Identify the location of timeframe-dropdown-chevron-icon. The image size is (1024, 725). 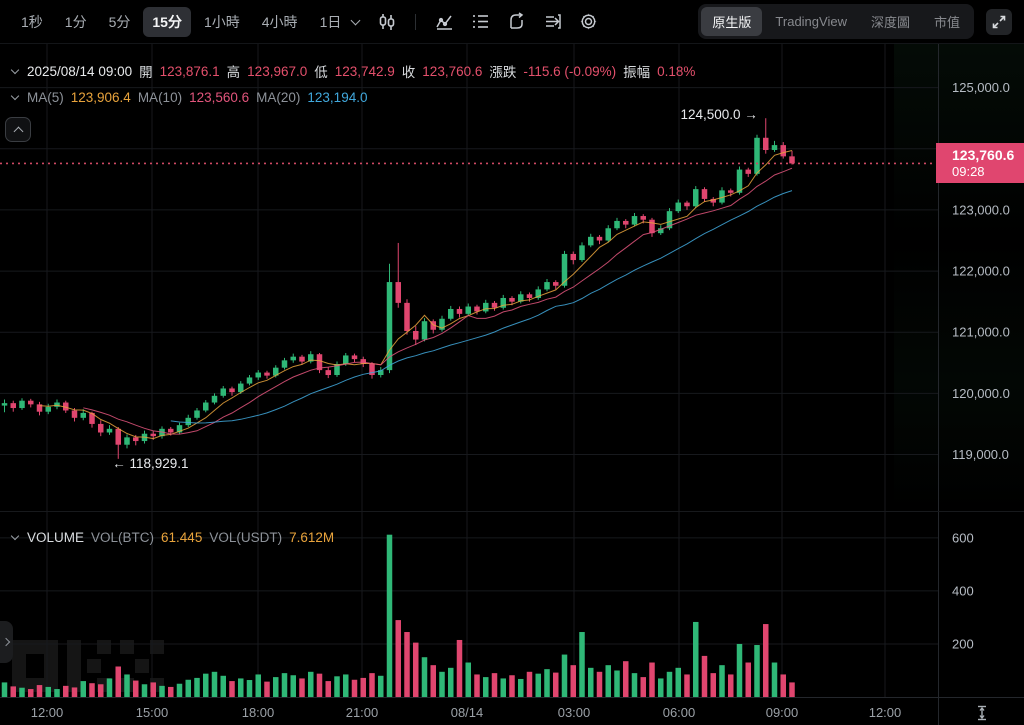
(355, 20).